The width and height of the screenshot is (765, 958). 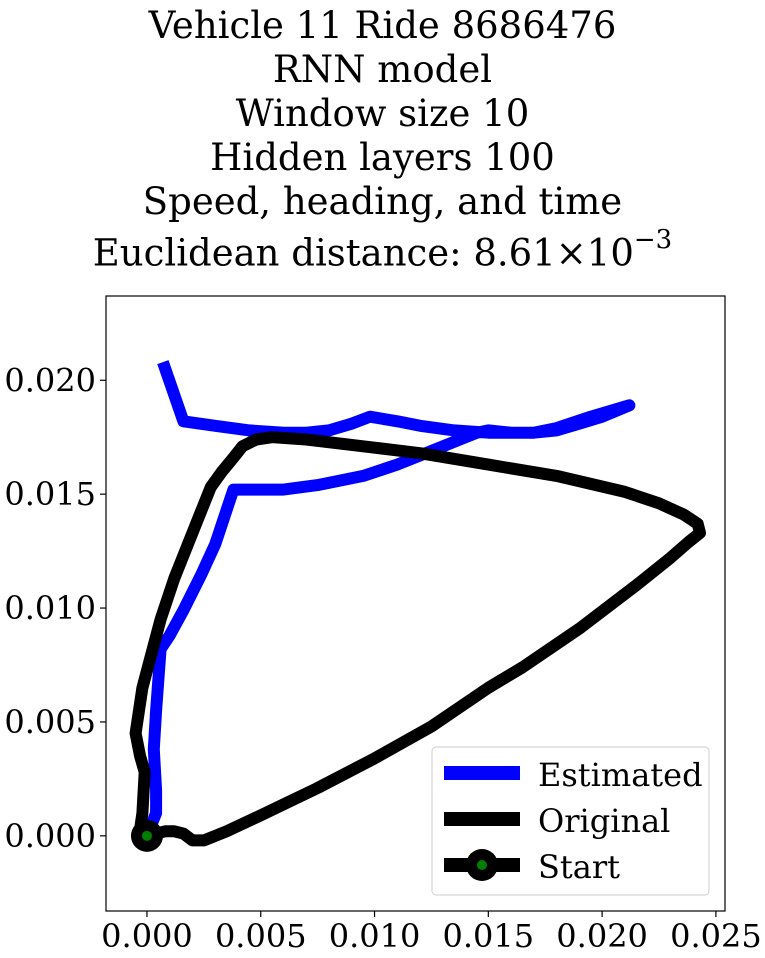 I want to click on metric-times: ×, so click(x=571, y=253).